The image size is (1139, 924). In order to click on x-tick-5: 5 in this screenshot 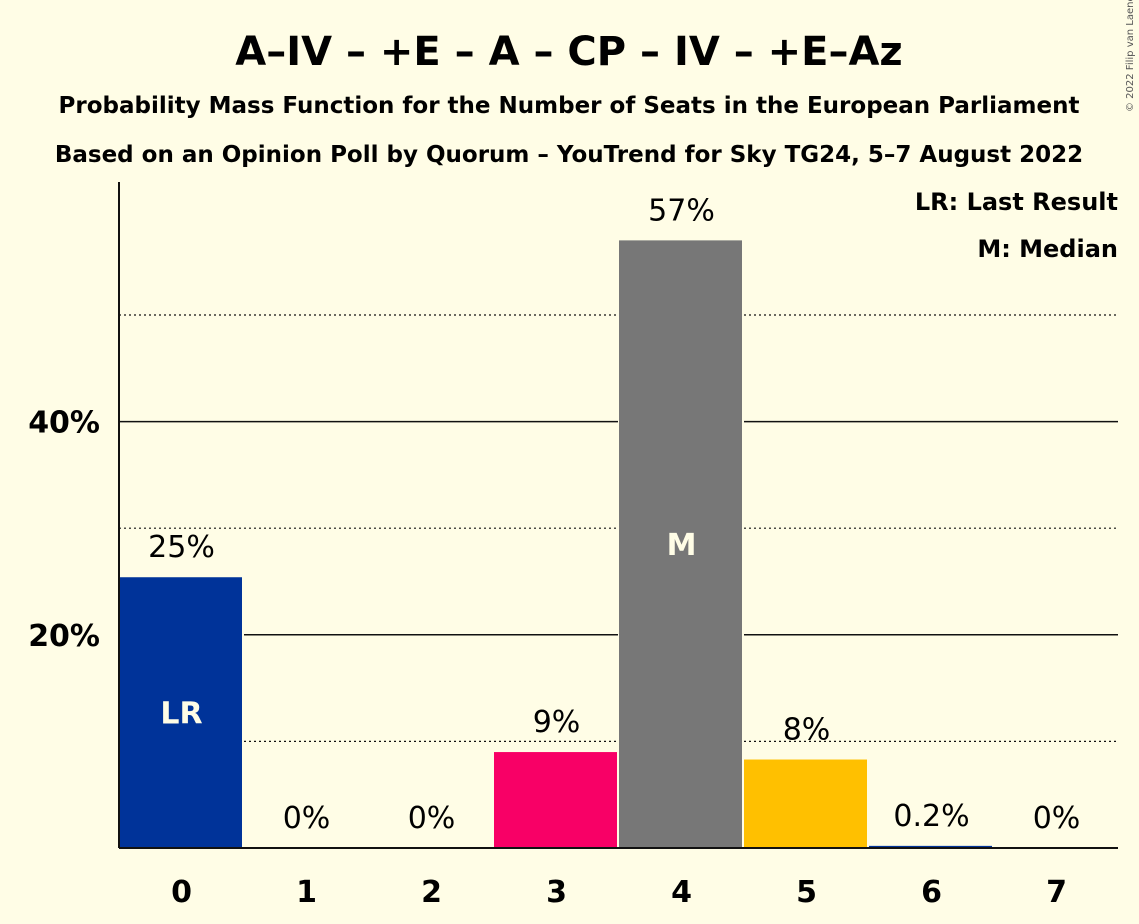, I will do `click(806, 892)`.